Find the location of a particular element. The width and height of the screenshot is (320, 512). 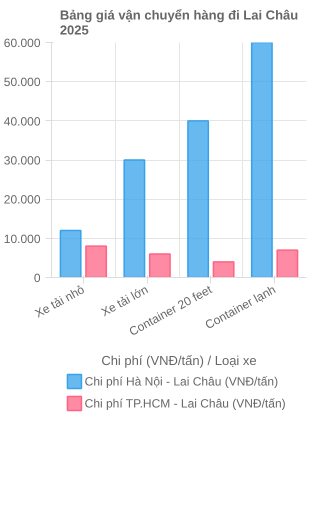

x-tick-label: Xe tải nhỏ is located at coordinates (60, 301).